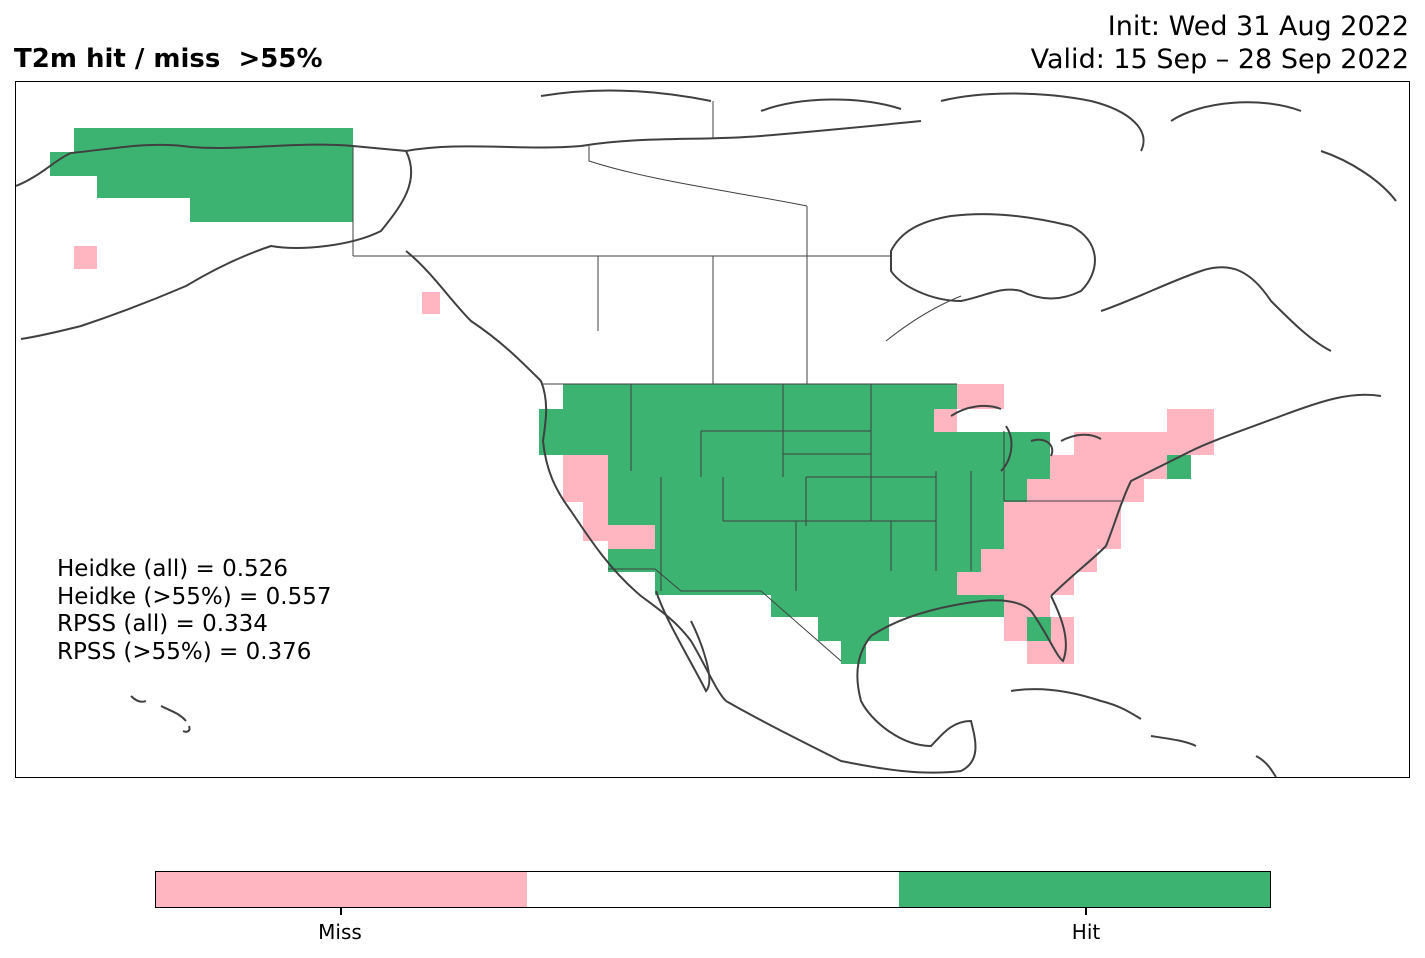 This screenshot has width=1425, height=958. What do you see at coordinates (201, 175) in the screenshot?
I see `alaska-hit-region` at bounding box center [201, 175].